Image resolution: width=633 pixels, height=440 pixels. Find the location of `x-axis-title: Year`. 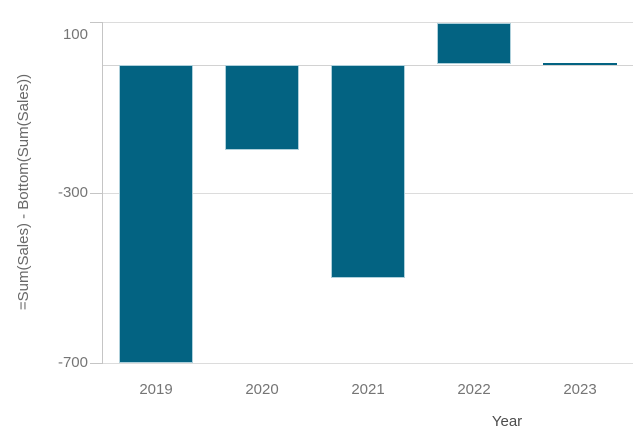

x-axis-title: Year is located at coordinates (507, 421).